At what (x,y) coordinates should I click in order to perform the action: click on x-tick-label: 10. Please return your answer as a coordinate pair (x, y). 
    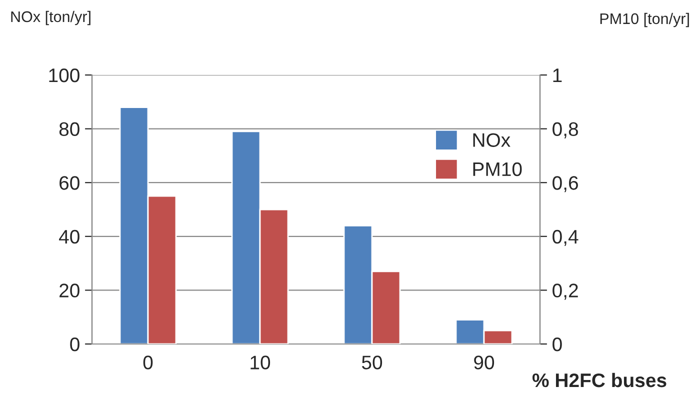
    Looking at the image, I should click on (260, 363).